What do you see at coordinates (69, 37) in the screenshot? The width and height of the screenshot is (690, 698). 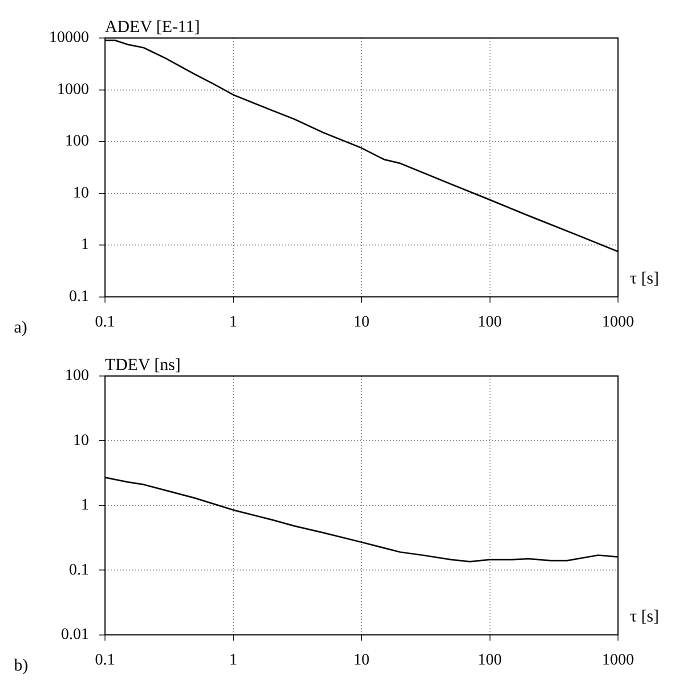 I see `y-tick-label: 10000` at bounding box center [69, 37].